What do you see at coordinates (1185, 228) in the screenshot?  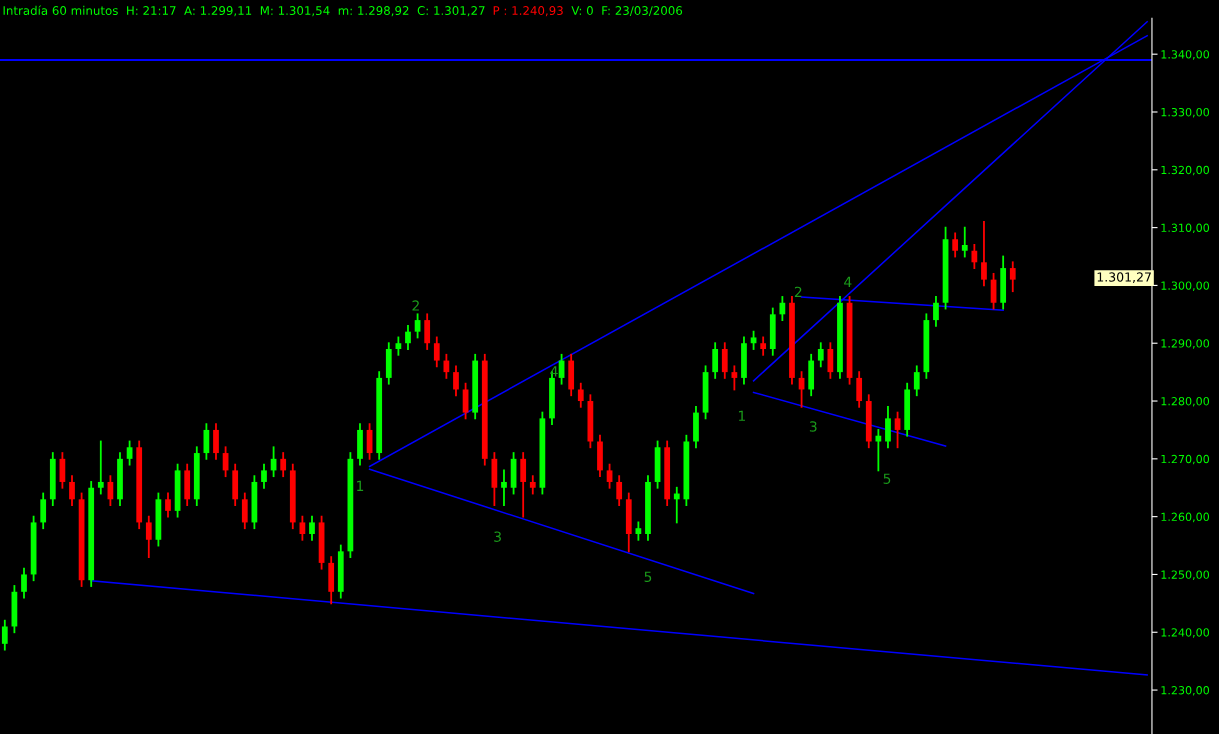 I see `y-tick-label: 1.310,00` at bounding box center [1185, 228].